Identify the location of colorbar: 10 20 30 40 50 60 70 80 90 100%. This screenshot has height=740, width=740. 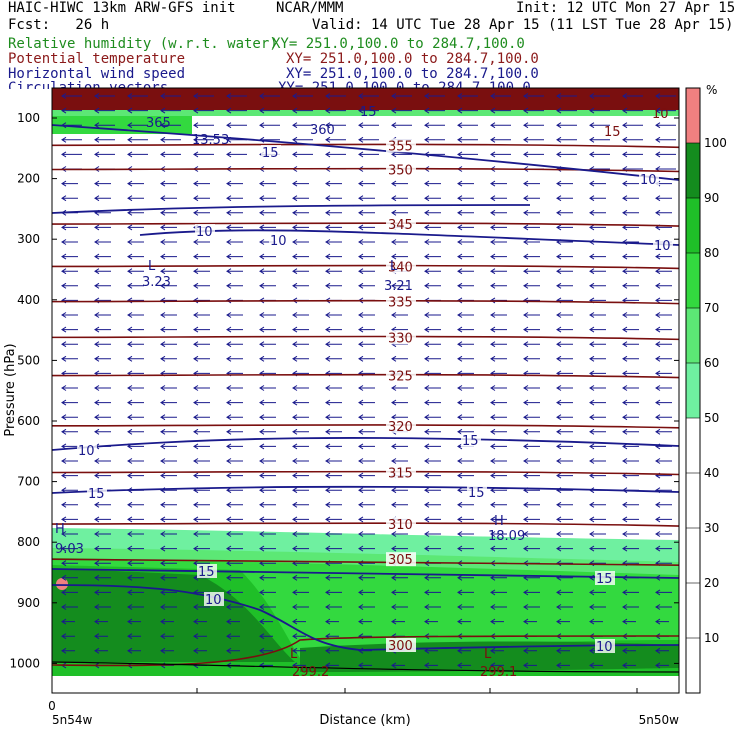
(706, 388).